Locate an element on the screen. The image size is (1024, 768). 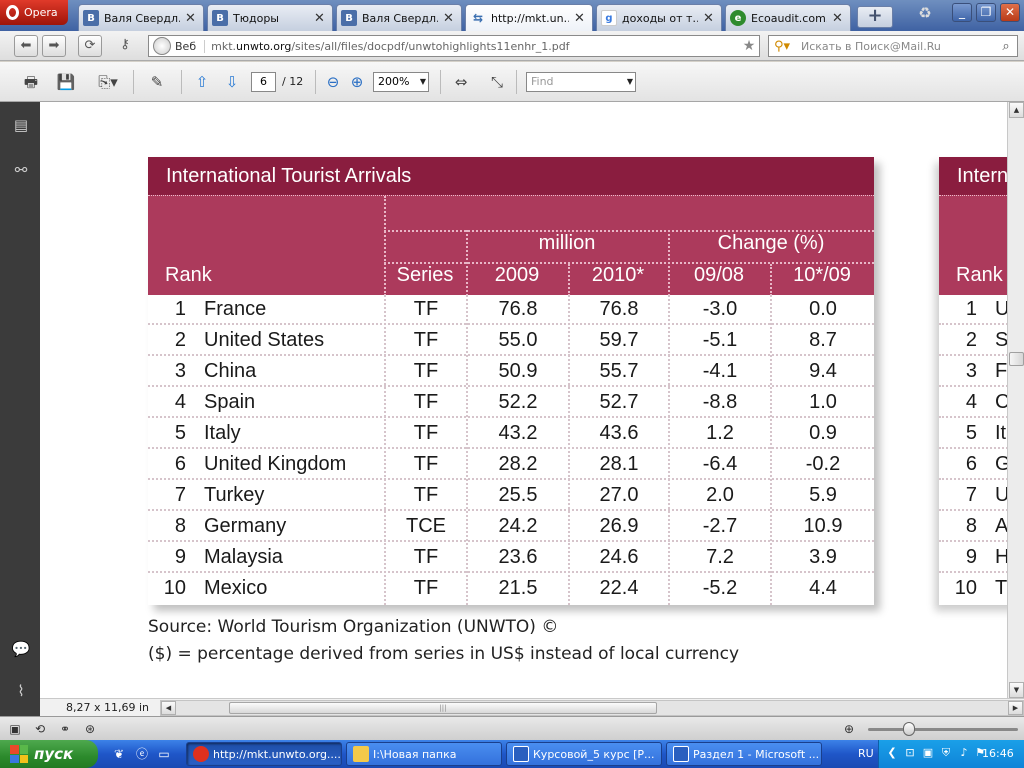
browser-tab: B Тюдоры ✕ is located at coordinates (270, 17).